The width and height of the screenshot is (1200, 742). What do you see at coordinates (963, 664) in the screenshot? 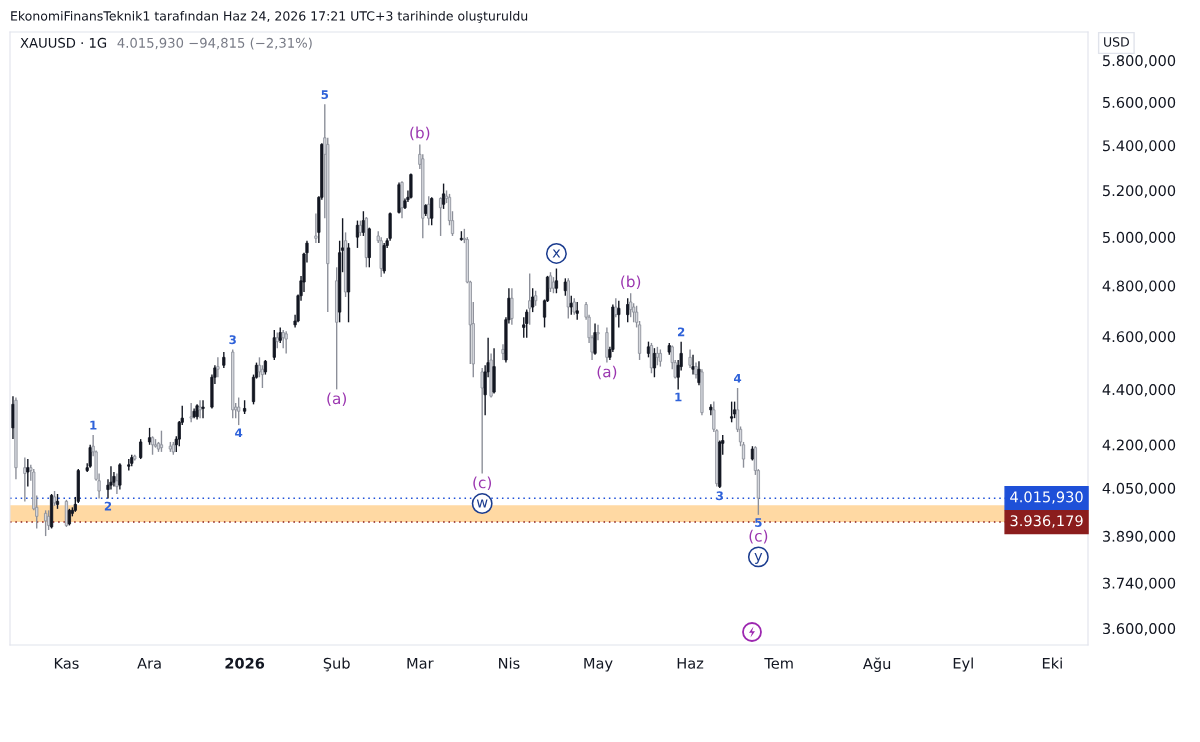
I see `x-tick-label: Eyl` at bounding box center [963, 664].